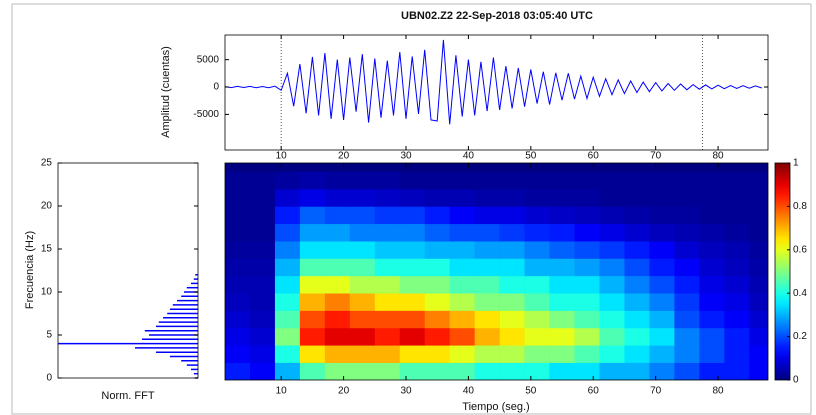  I want to click on y-tick-label: -5000, so click(206, 114).